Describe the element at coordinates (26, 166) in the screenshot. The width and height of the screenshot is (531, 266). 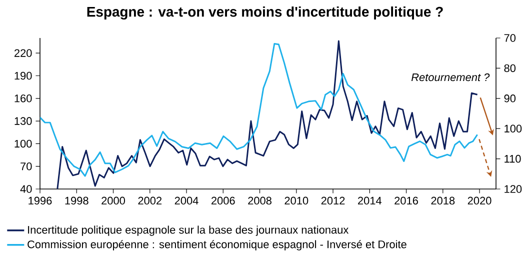
I see `y-tick-label: 70` at that location.